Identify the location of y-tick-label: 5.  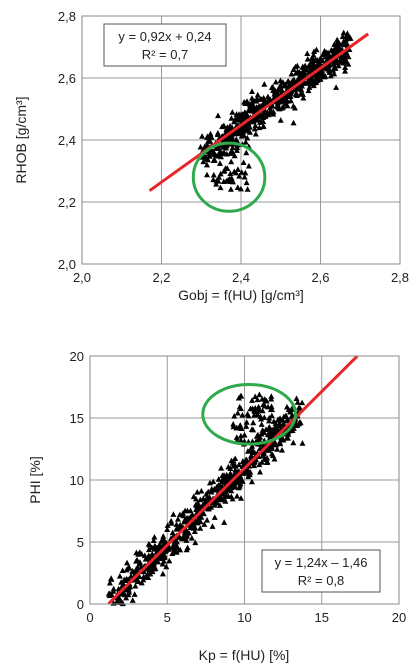
(80, 542).